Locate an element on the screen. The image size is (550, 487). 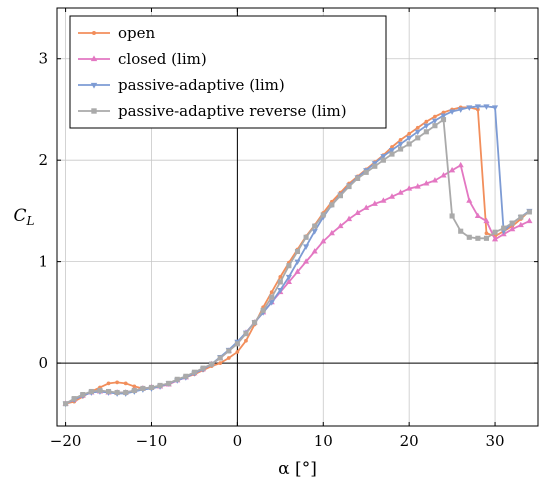
y-tick-label: 0 is located at coordinates (43, 363).